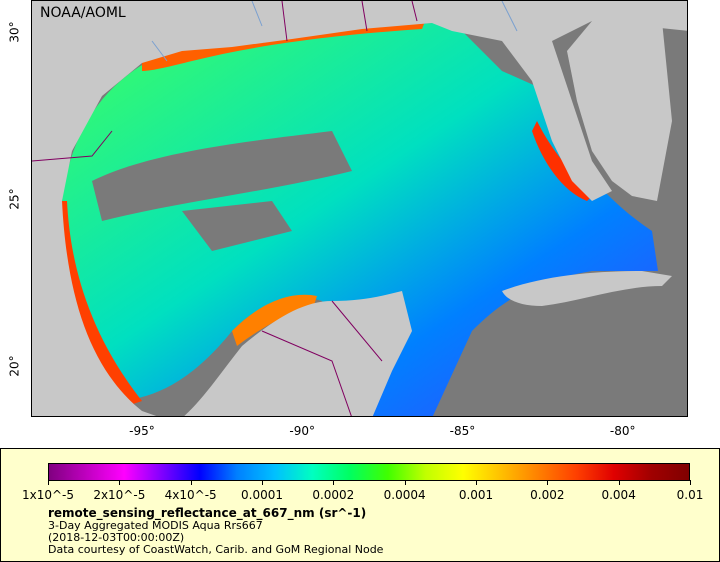 The height and width of the screenshot is (562, 720). I want to click on y-tick-label: 25°, so click(14, 199).